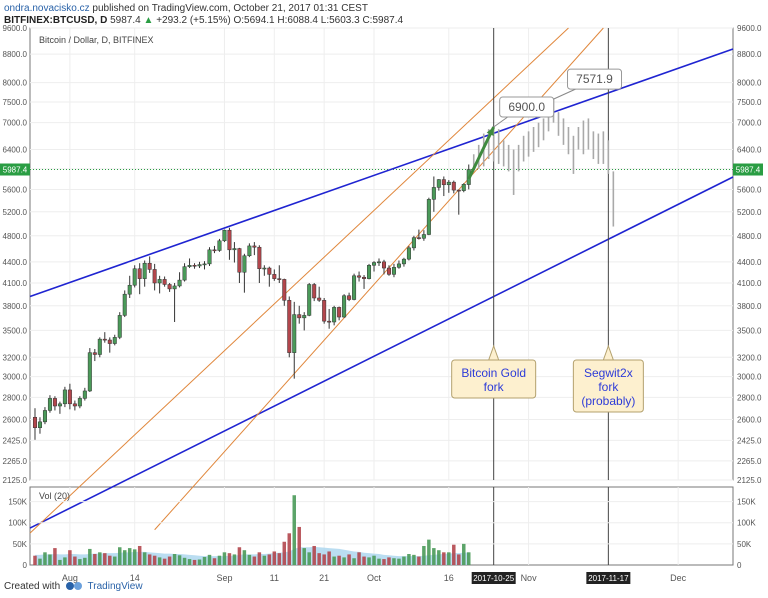 This screenshot has width=768, height=598. What do you see at coordinates (493, 578) in the screenshot?
I see `date-tag` at bounding box center [493, 578].